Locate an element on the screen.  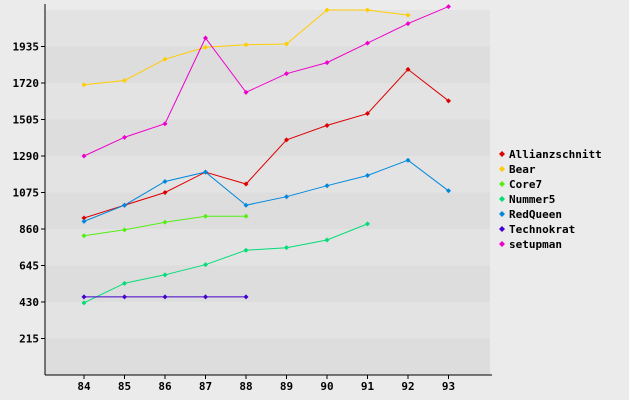
y-tick-label: 215 is located at coordinates (29, 339).